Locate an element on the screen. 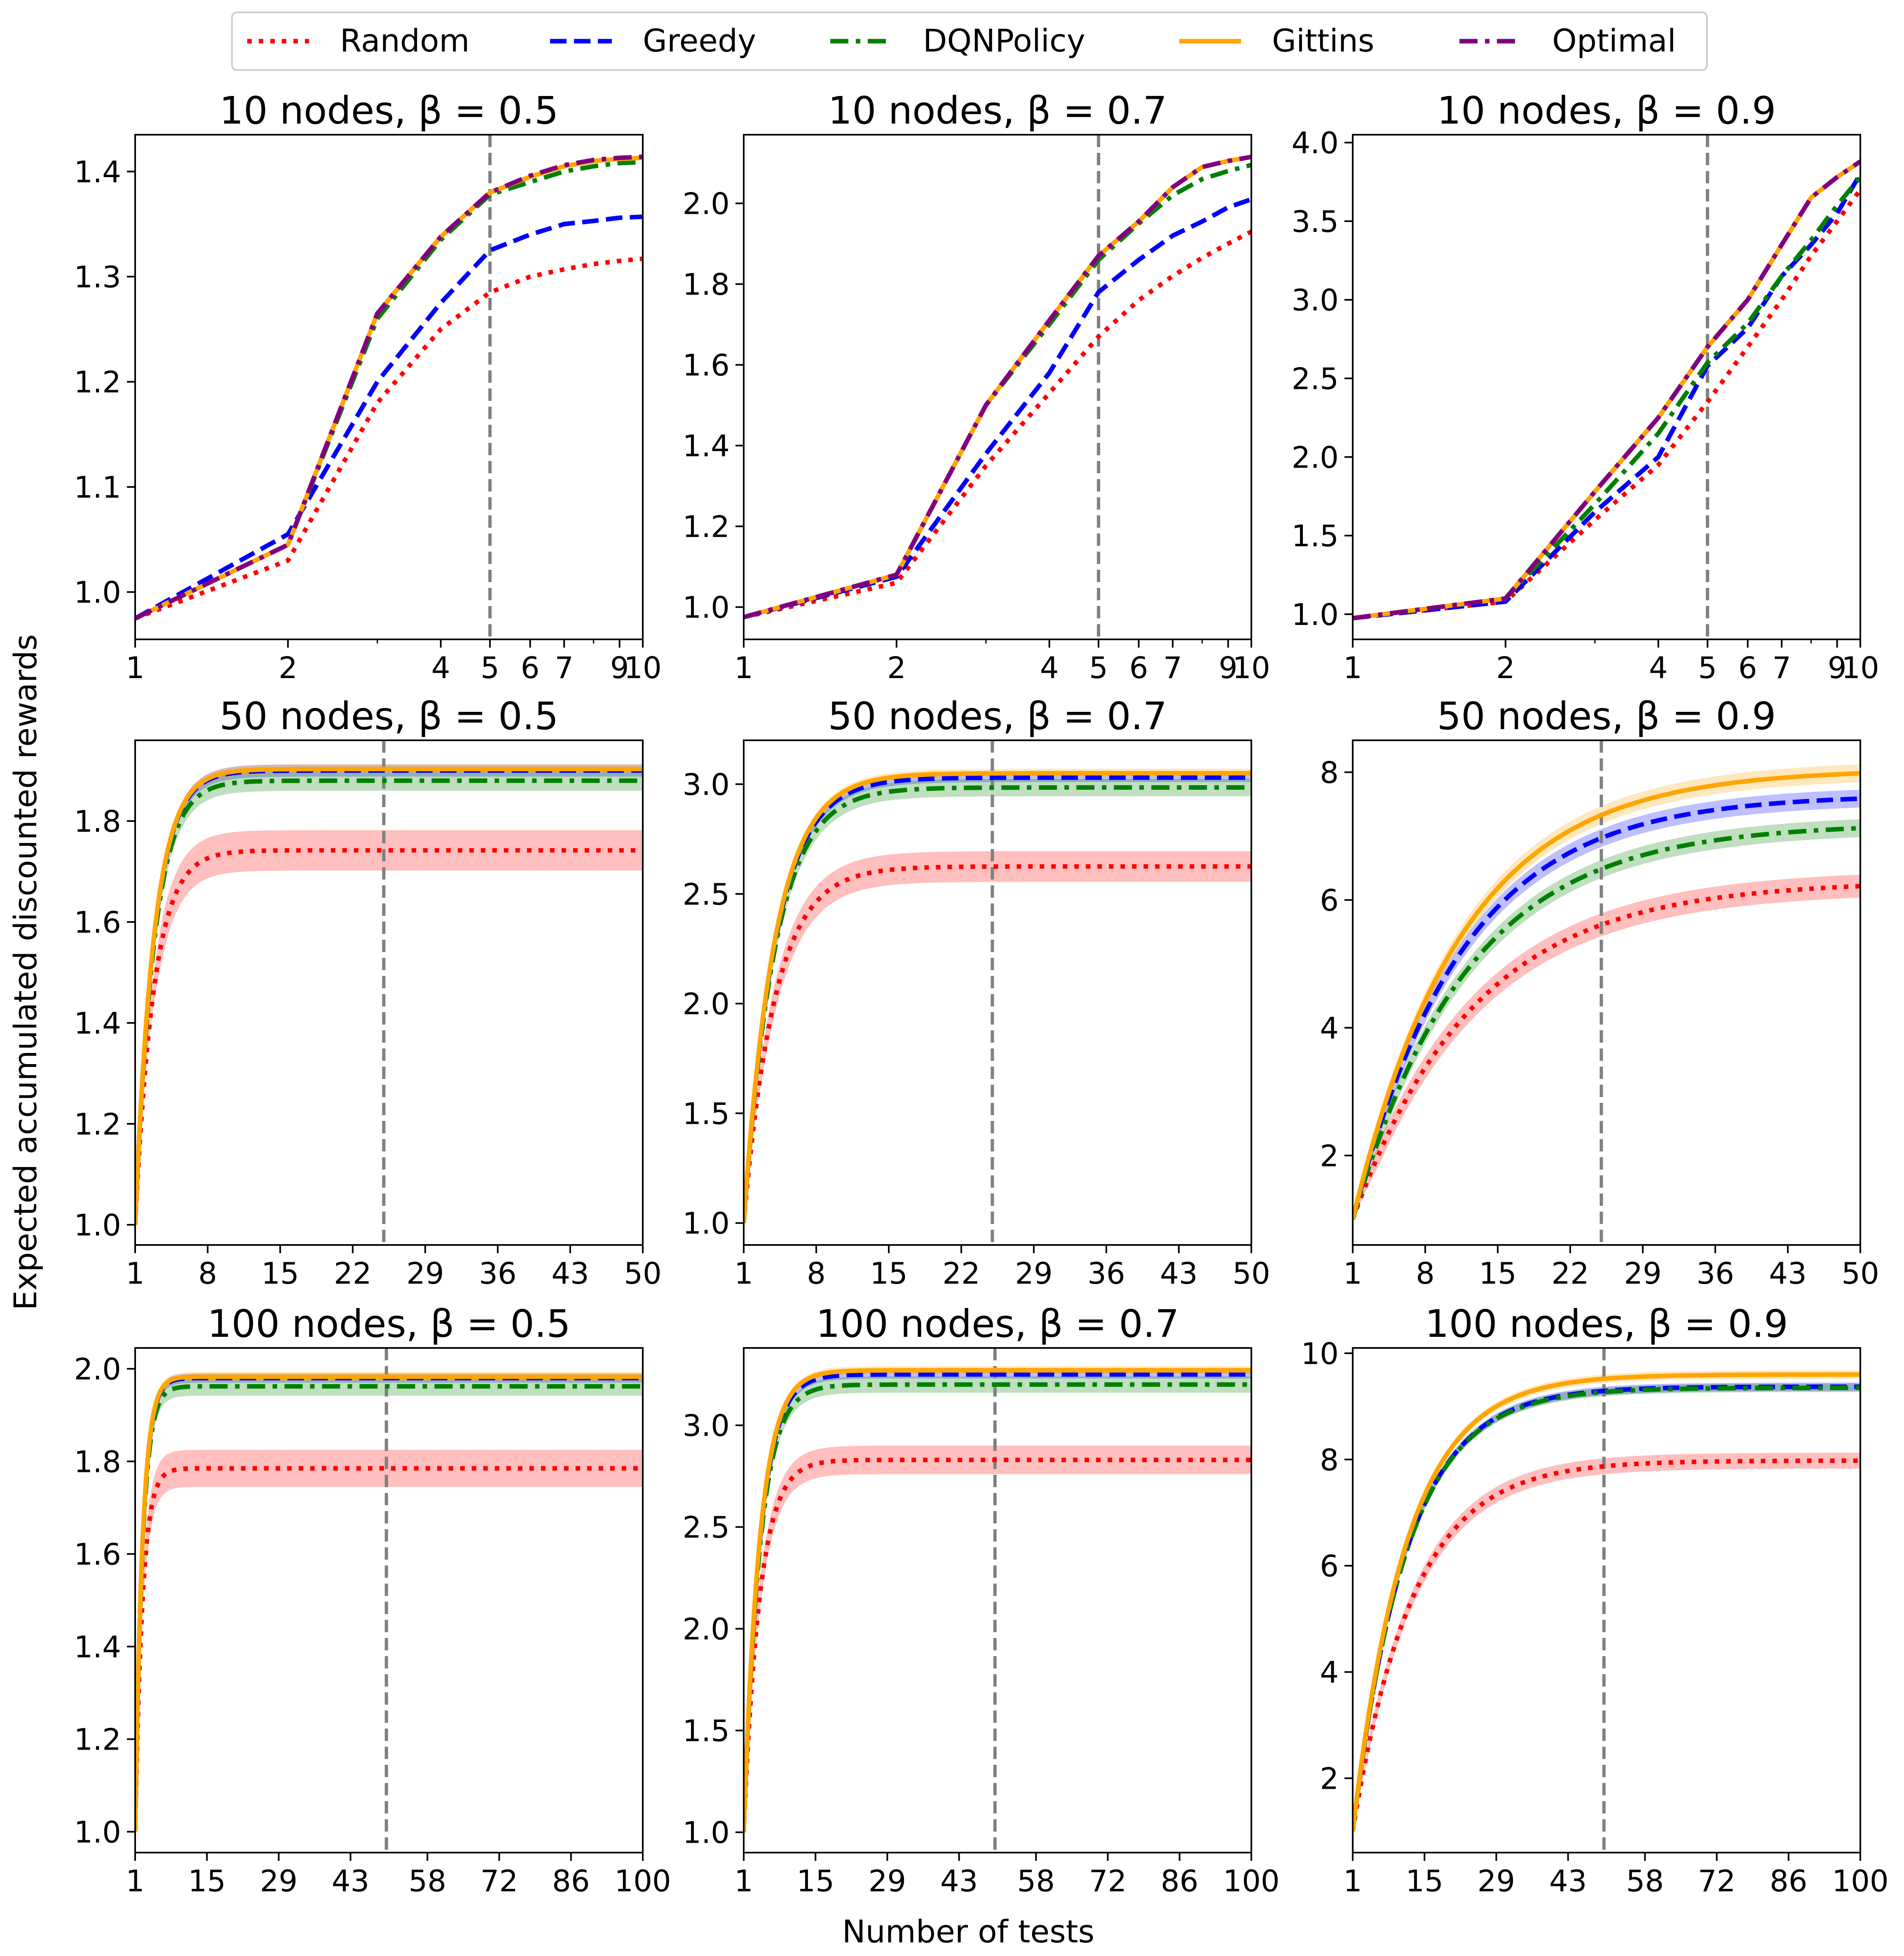 This screenshot has height=1956, width=1904. x-tick-label: 4 is located at coordinates (1658, 667).